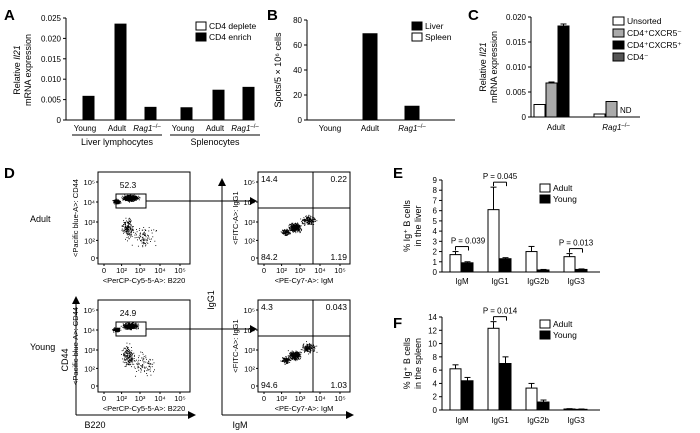 Image resolution: width=700 pixels, height=433 pixels. What do you see at coordinates (467, 395) in the screenshot?
I see `panel-f-bar` at bounding box center [467, 395].